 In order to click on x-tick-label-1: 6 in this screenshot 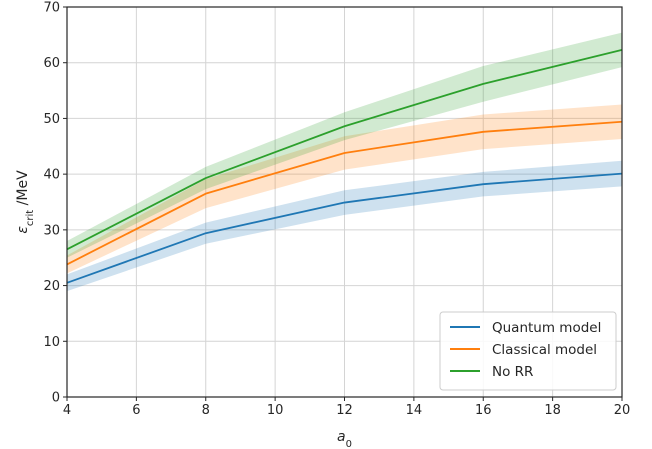, I will do `click(136, 410)`.